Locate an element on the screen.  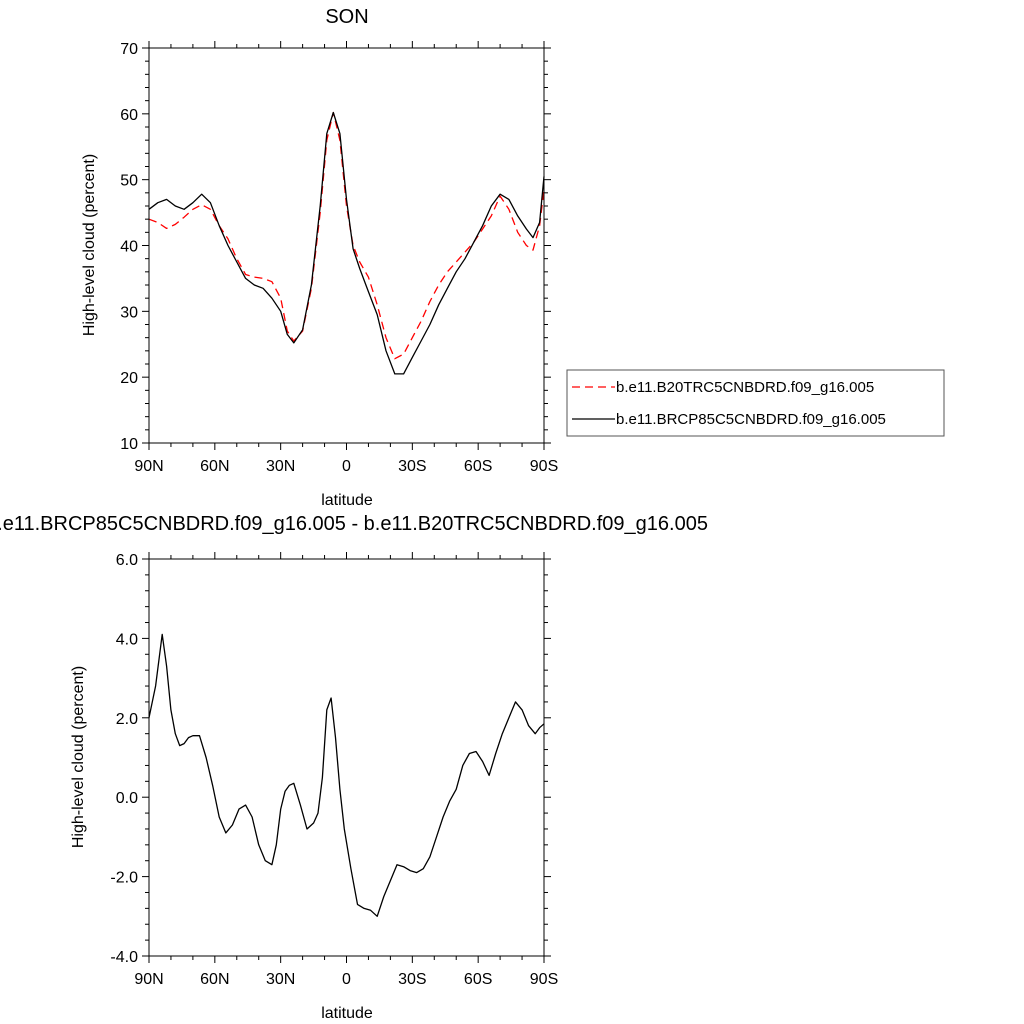
legend-box is located at coordinates (755, 403).